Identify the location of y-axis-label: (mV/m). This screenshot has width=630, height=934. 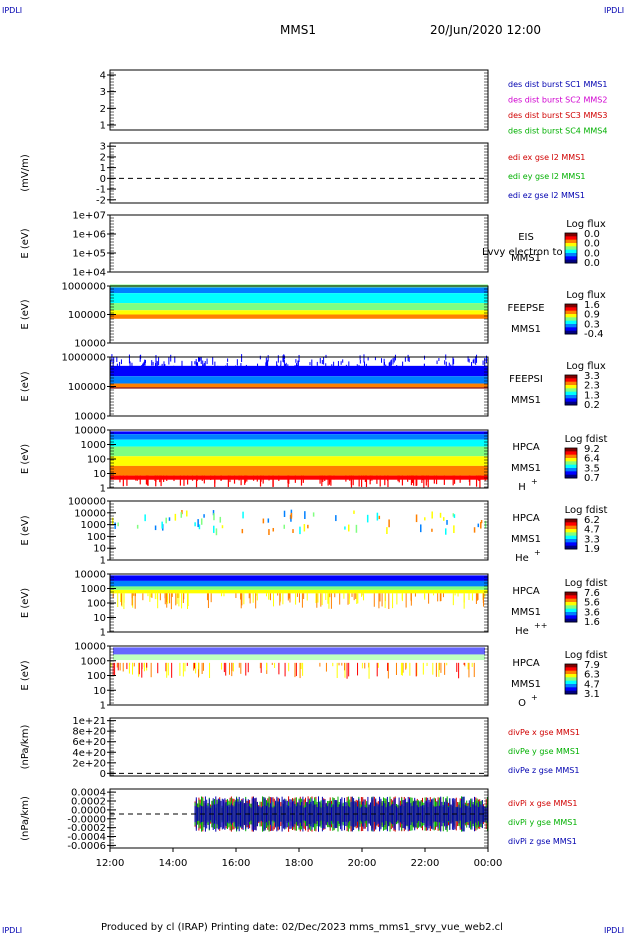
(25, 173).